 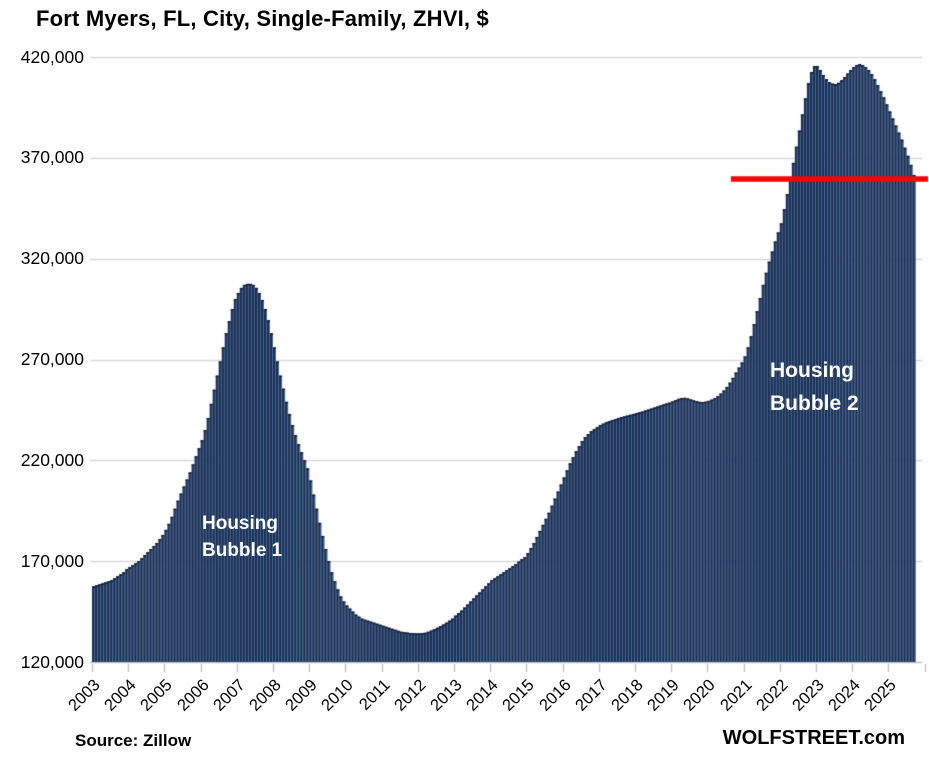 I want to click on source-label: Source: Zillow, so click(x=133, y=740).